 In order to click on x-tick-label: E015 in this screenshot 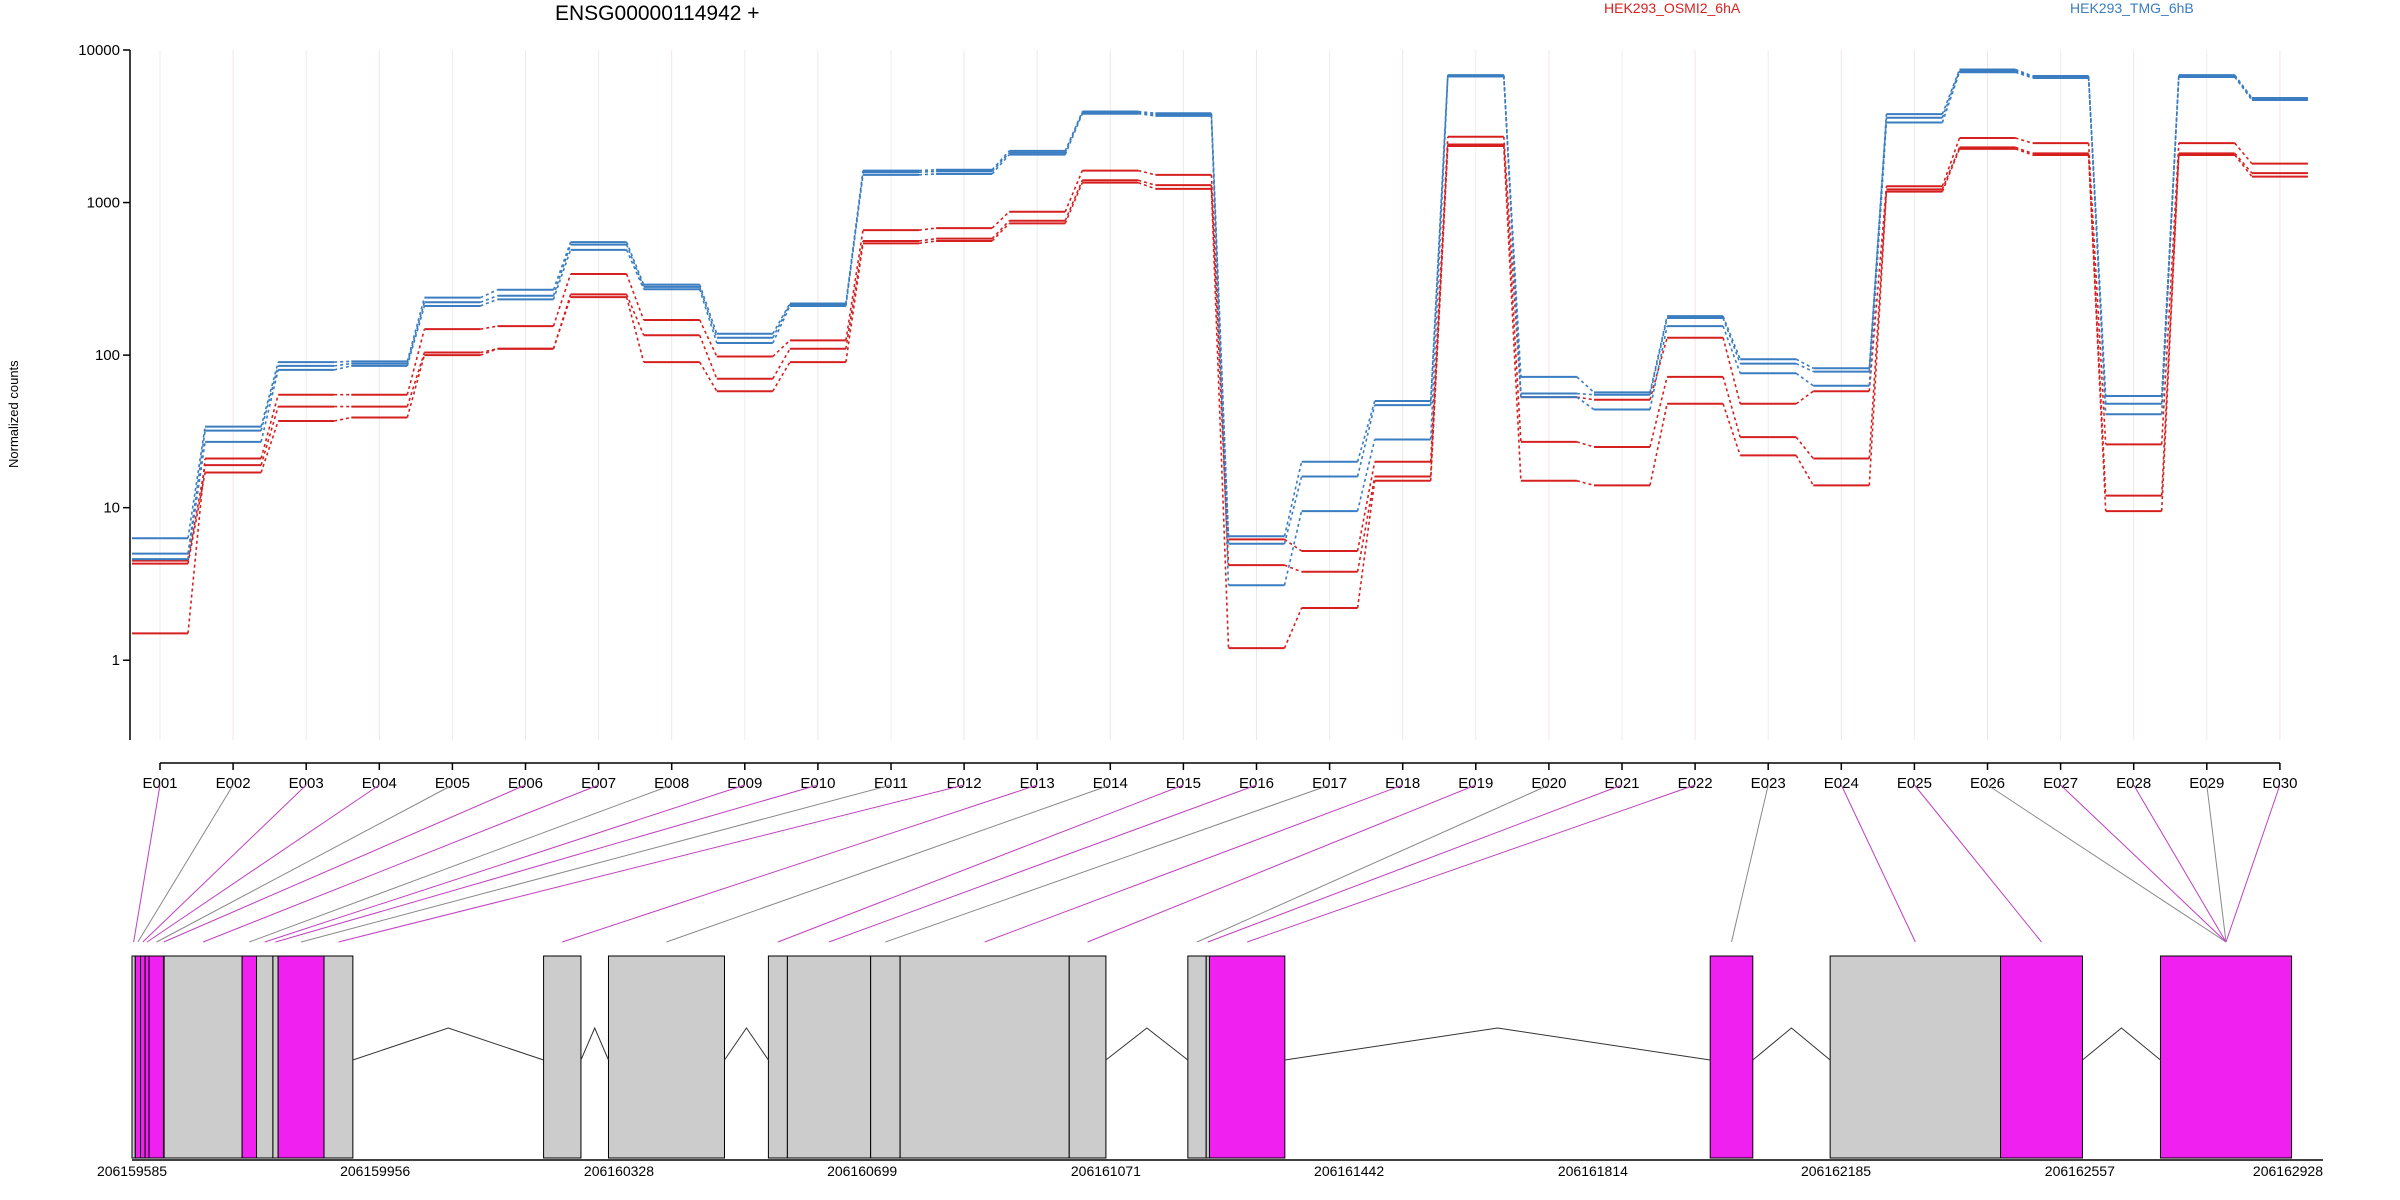, I will do `click(1183, 783)`.